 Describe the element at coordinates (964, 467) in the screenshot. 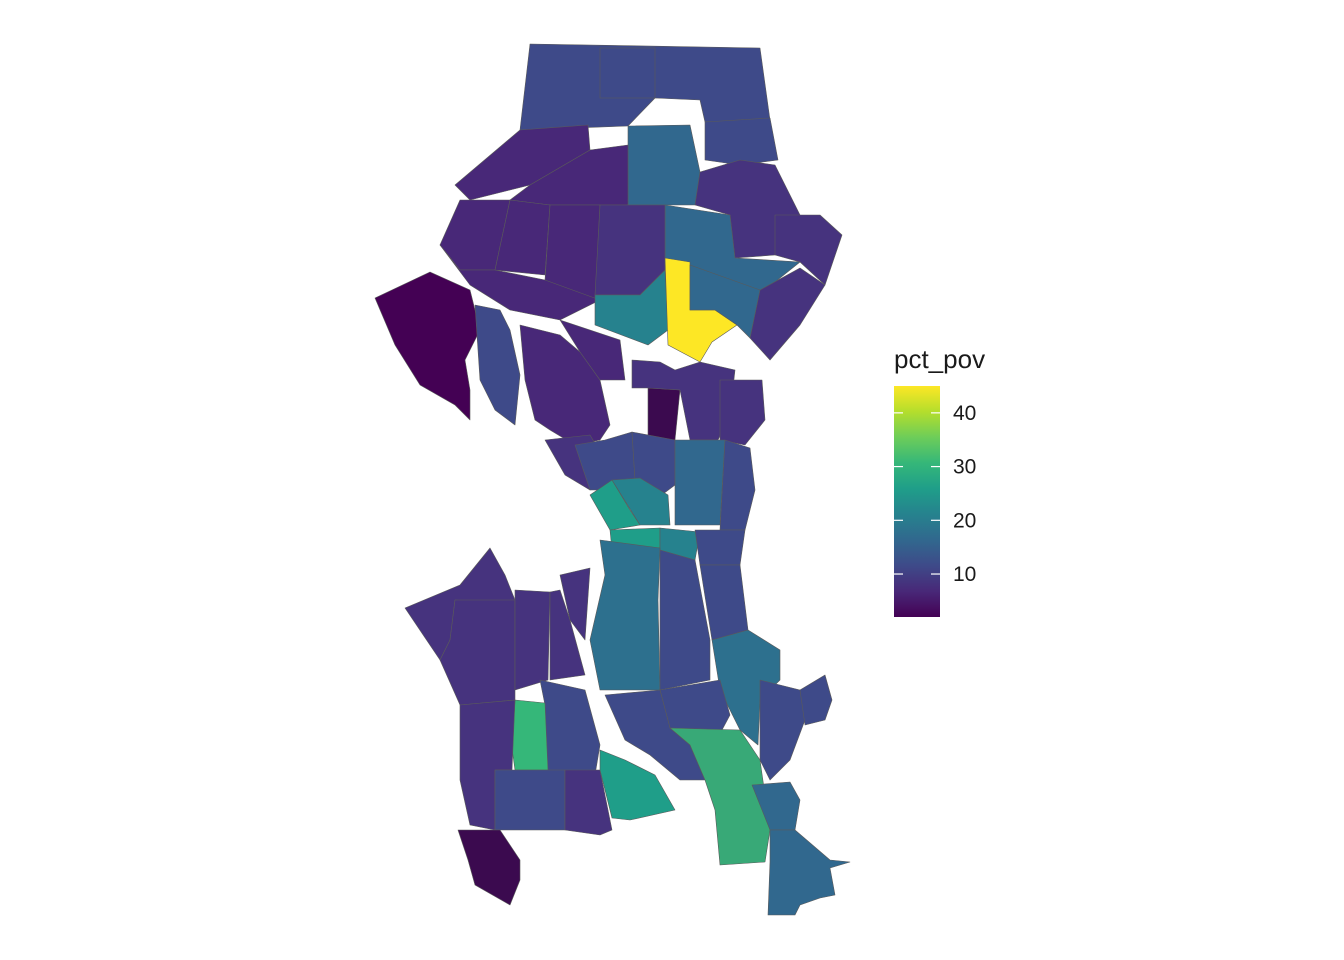

I see `legend-tick-label: 30` at that location.